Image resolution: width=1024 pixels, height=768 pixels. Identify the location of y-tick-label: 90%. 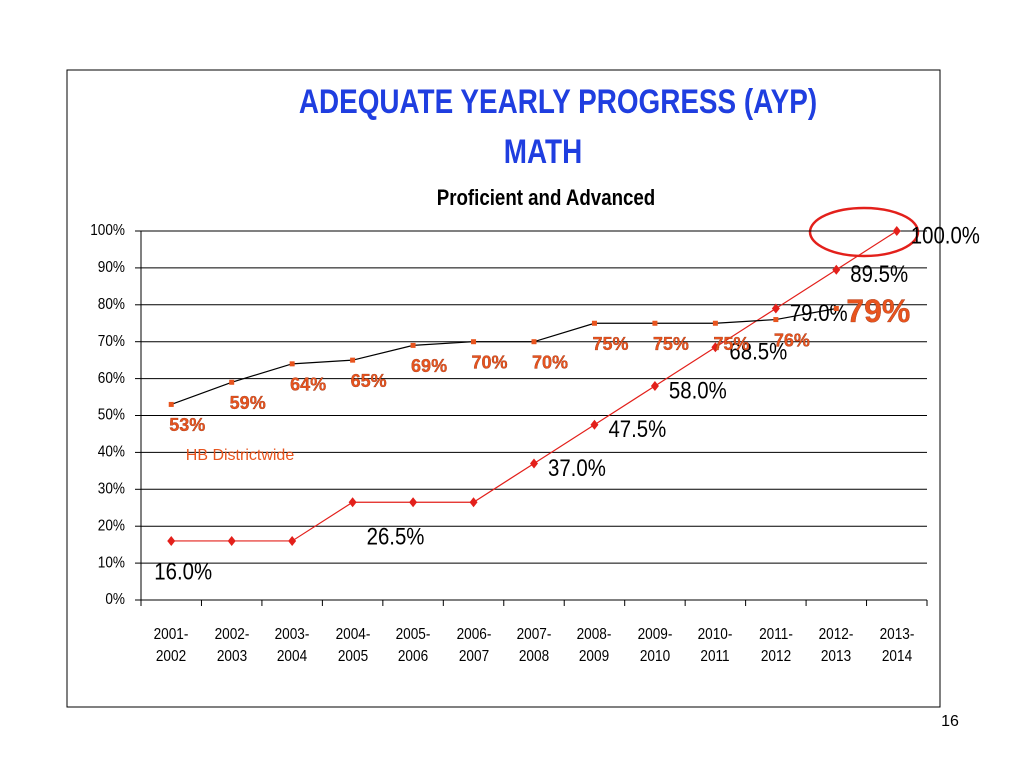
(111, 267).